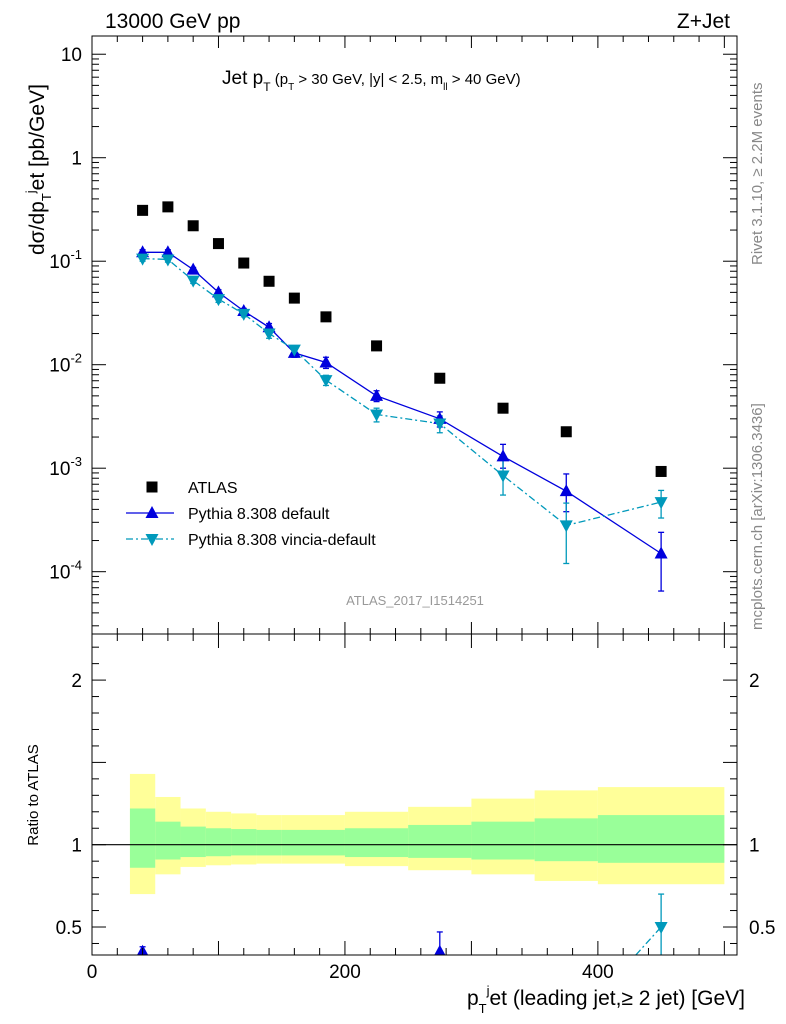 This screenshot has height=1024, width=786. Describe the element at coordinates (598, 972) in the screenshot. I see `x-tick-label: 400` at that location.